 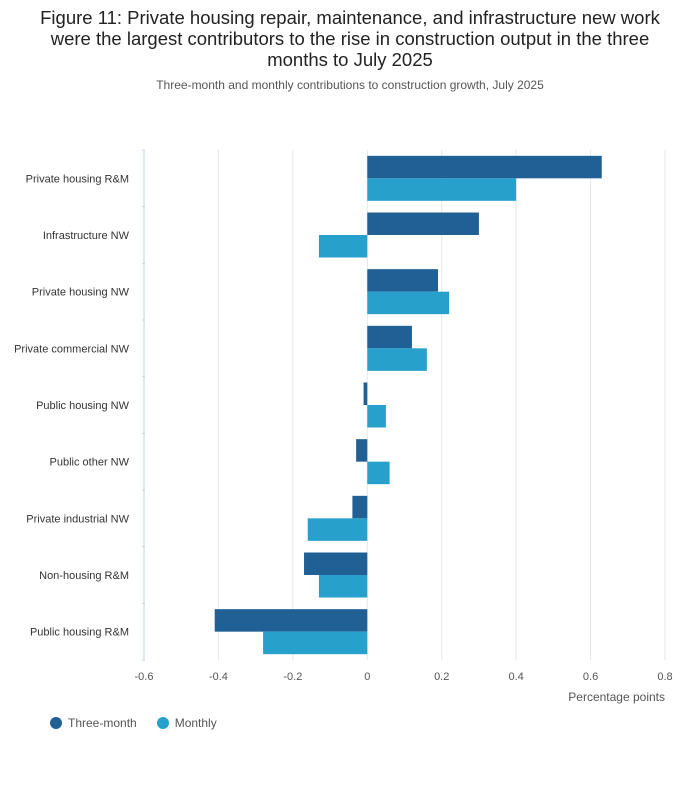 I want to click on legend-label-three-month: Three-month, so click(x=102, y=723).